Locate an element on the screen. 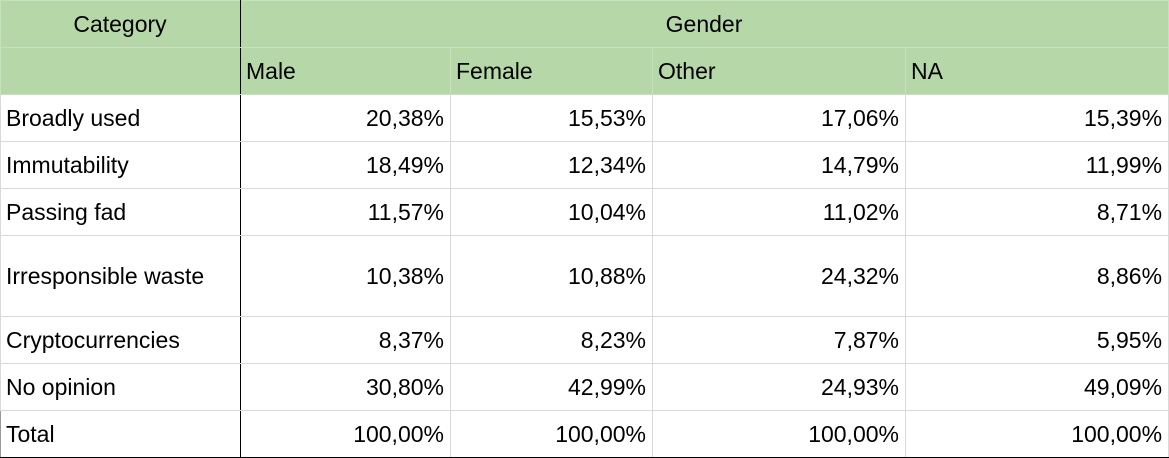  header-gender: Gender is located at coordinates (704, 24).